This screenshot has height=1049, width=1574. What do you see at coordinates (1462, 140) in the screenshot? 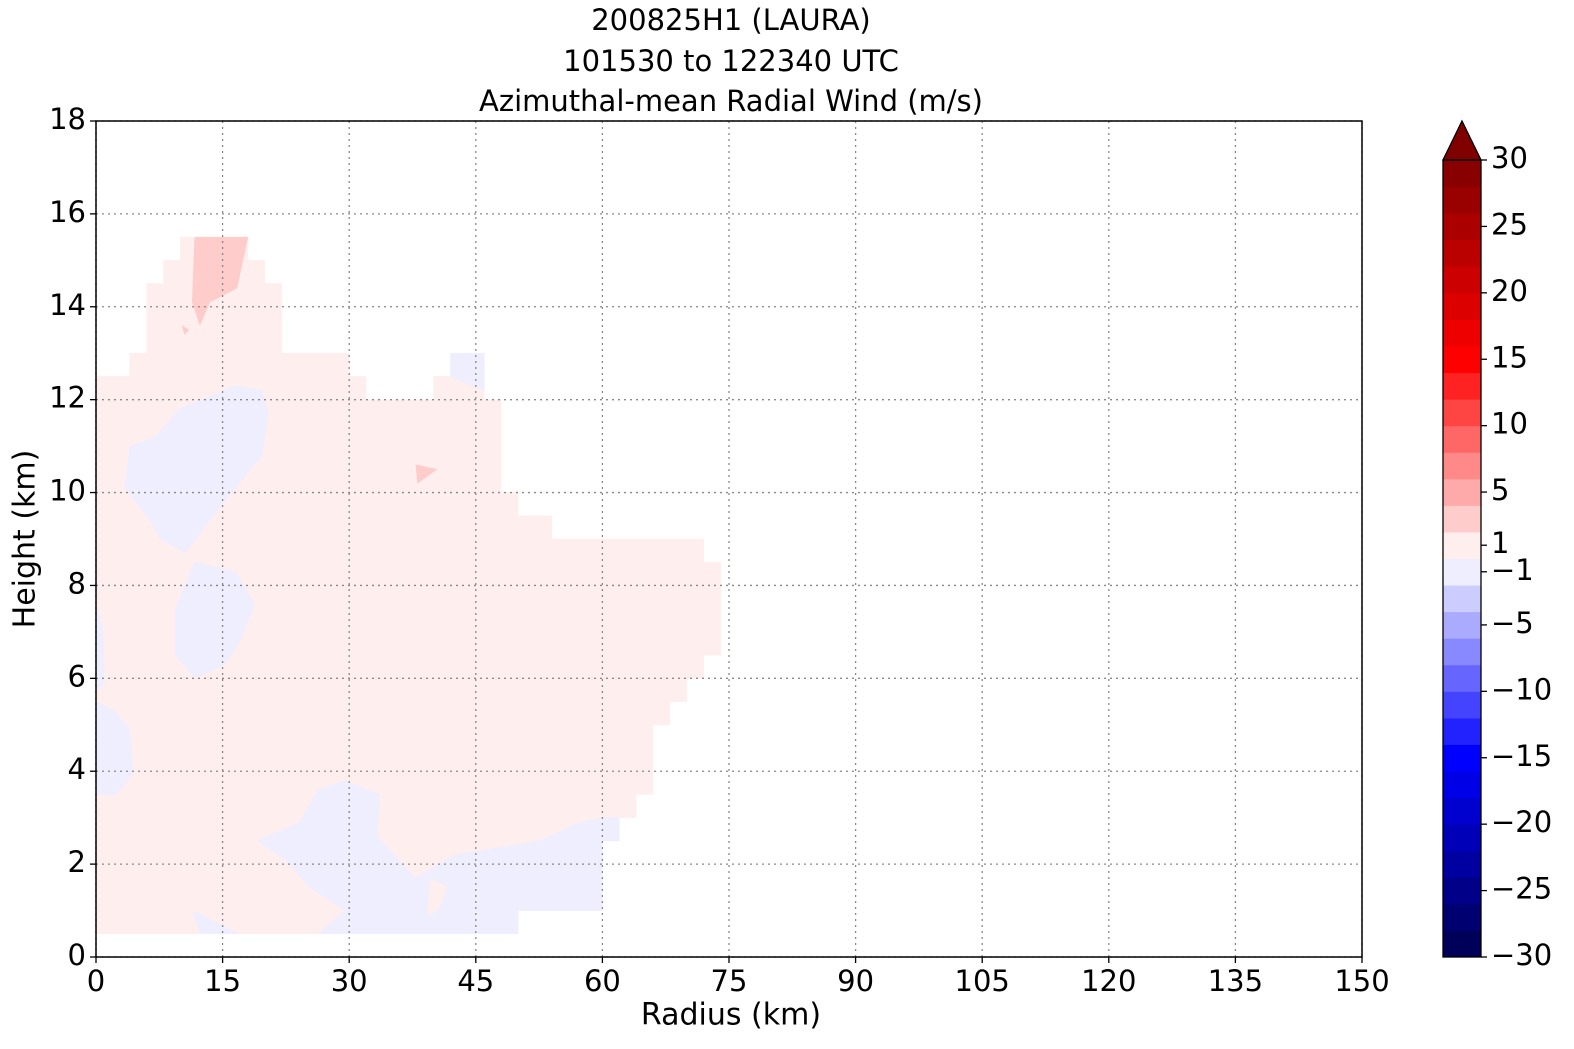
I see `colorbar-extend` at bounding box center [1462, 140].